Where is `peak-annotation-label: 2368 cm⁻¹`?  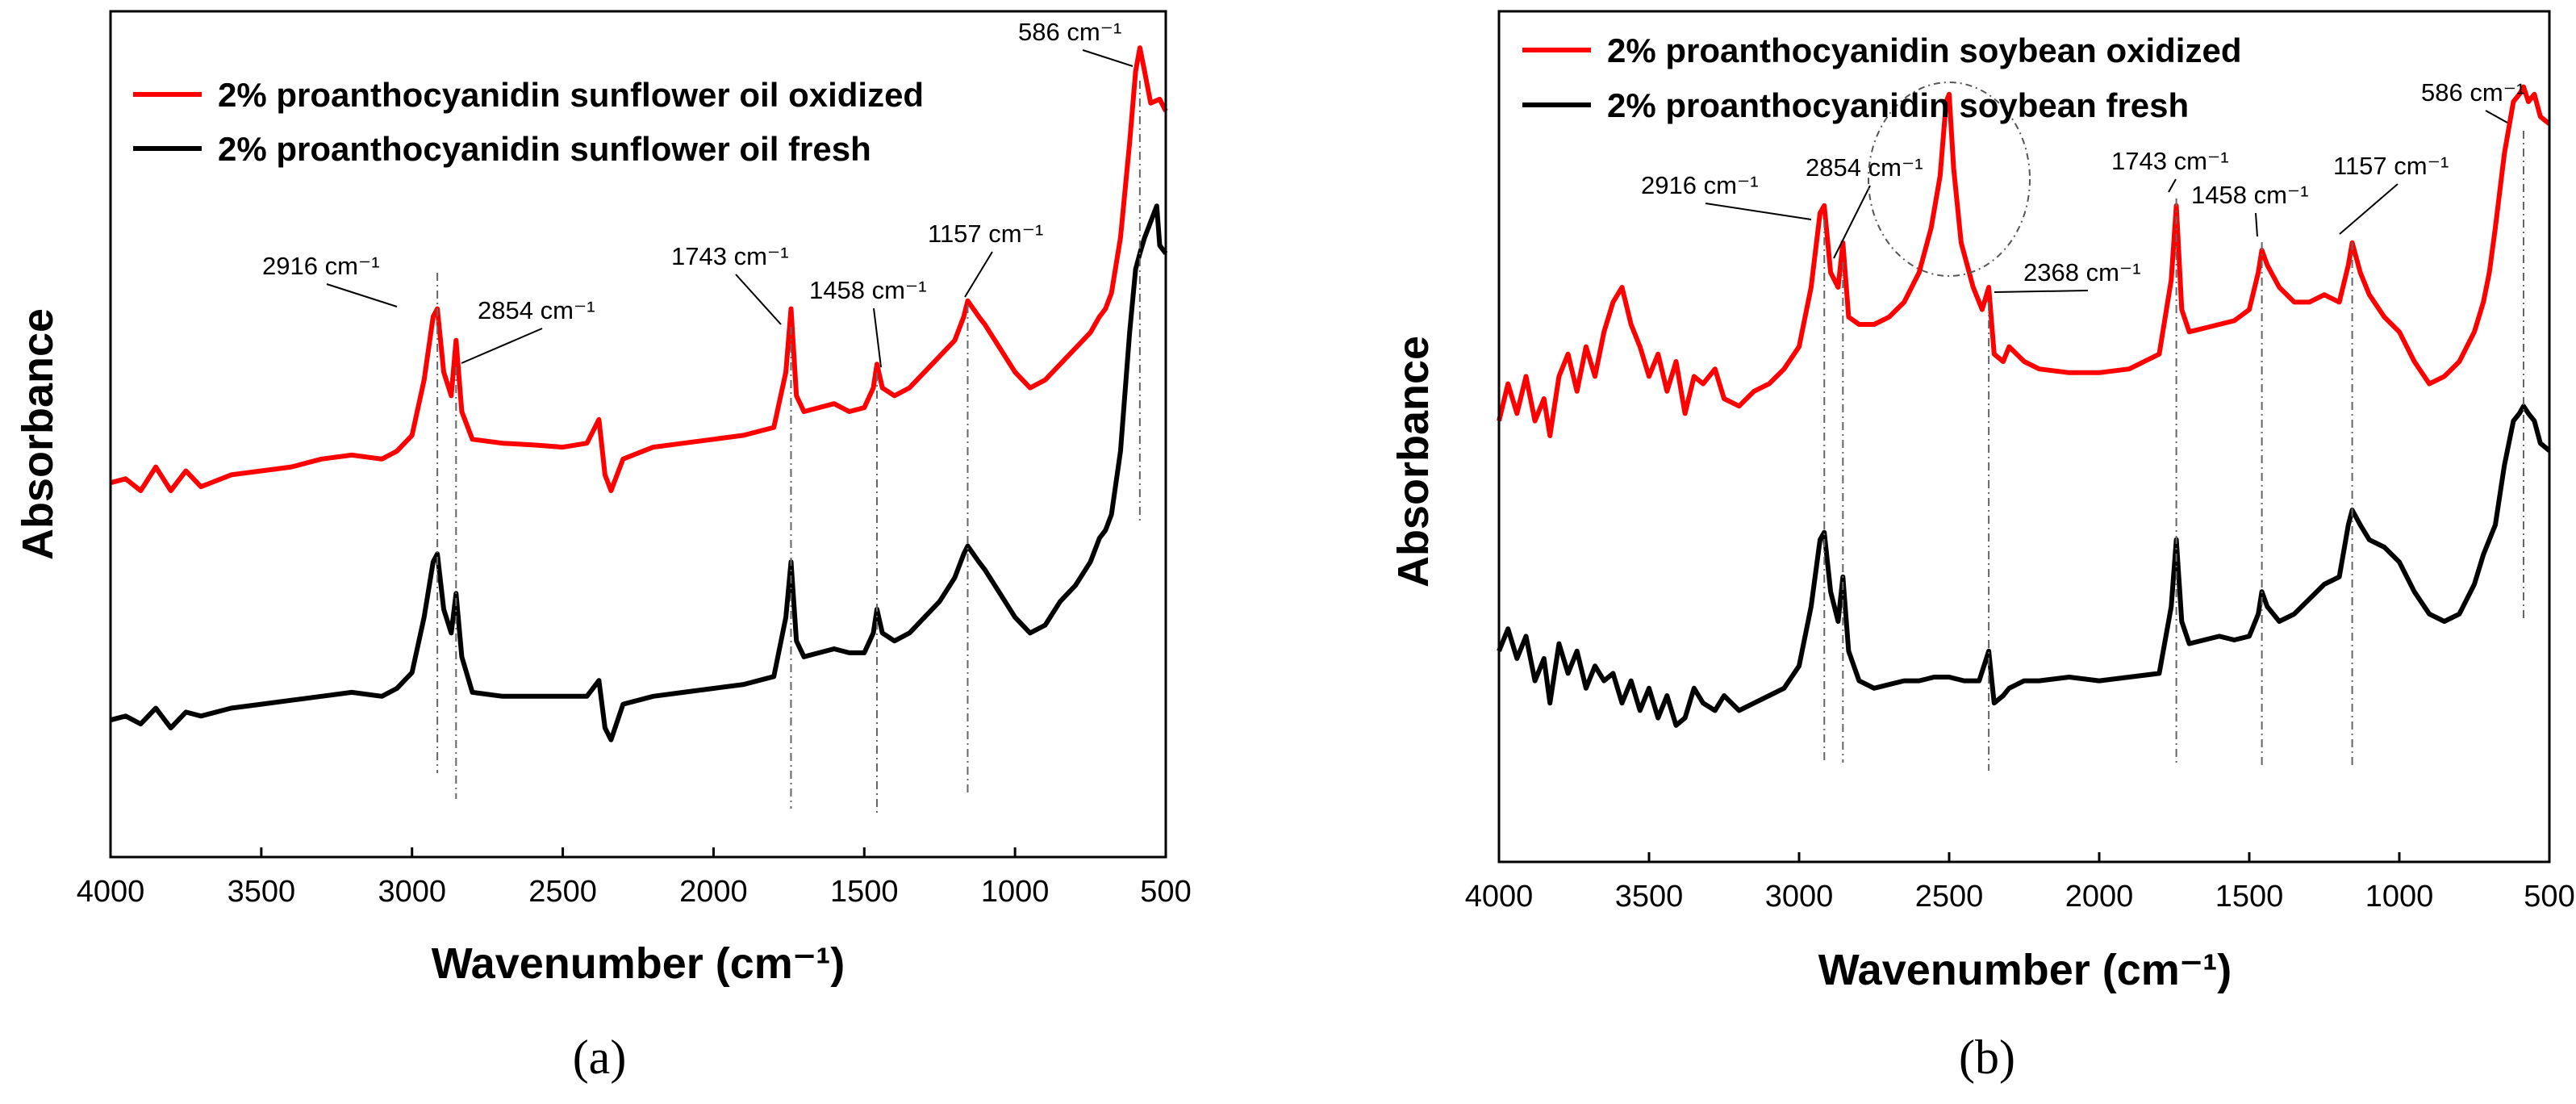
peak-annotation-label: 2368 cm⁻¹ is located at coordinates (2082, 272).